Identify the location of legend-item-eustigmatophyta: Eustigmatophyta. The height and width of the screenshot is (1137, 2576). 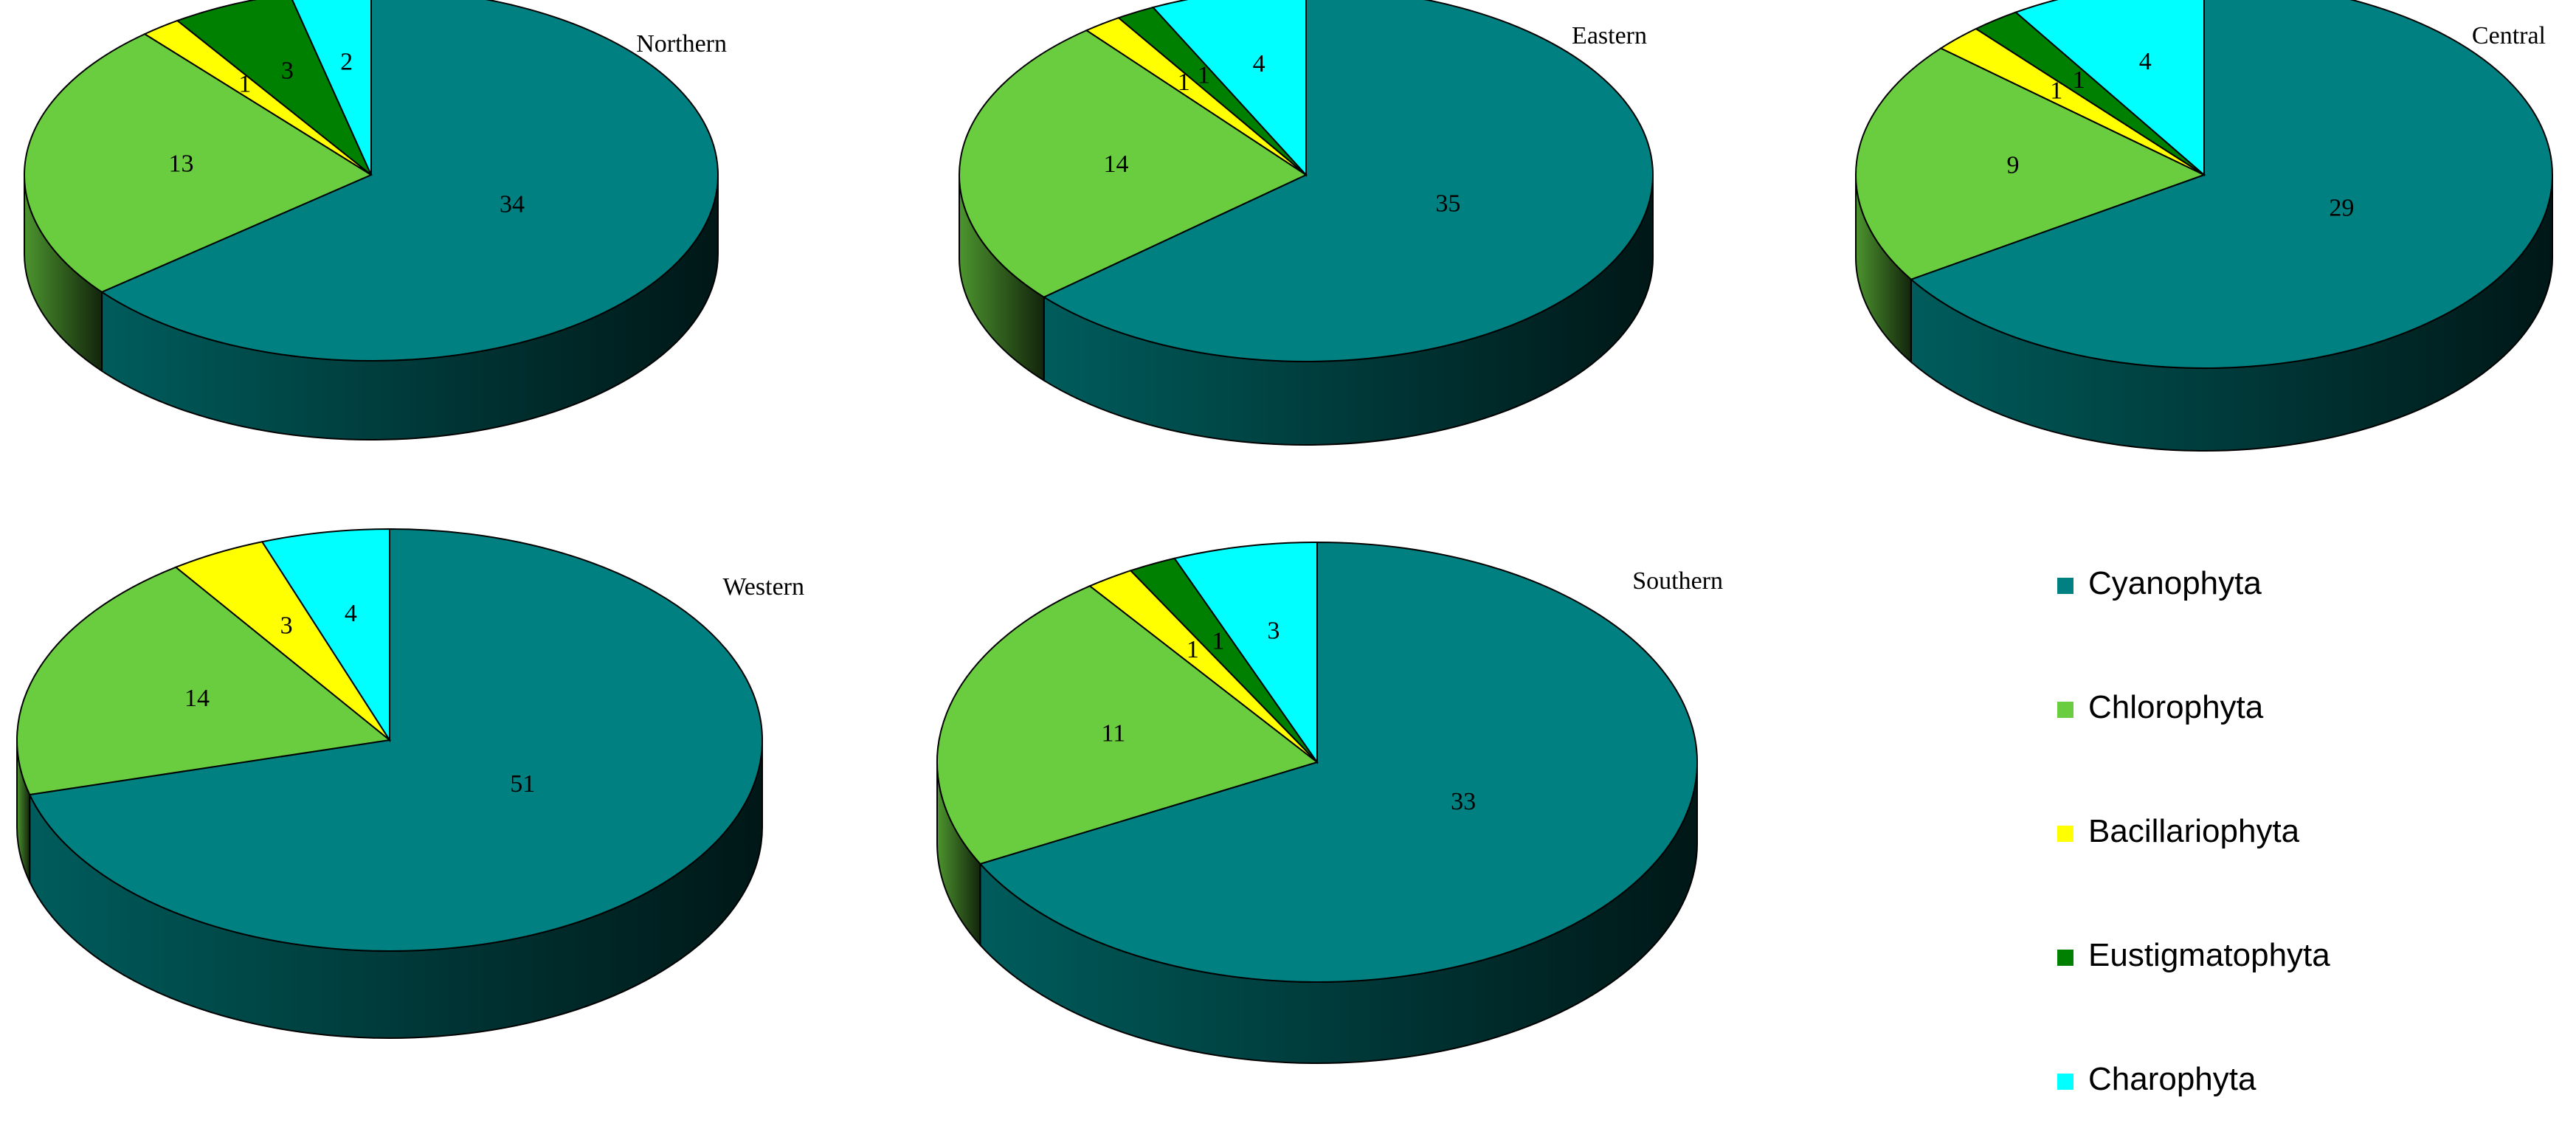
(2194, 955).